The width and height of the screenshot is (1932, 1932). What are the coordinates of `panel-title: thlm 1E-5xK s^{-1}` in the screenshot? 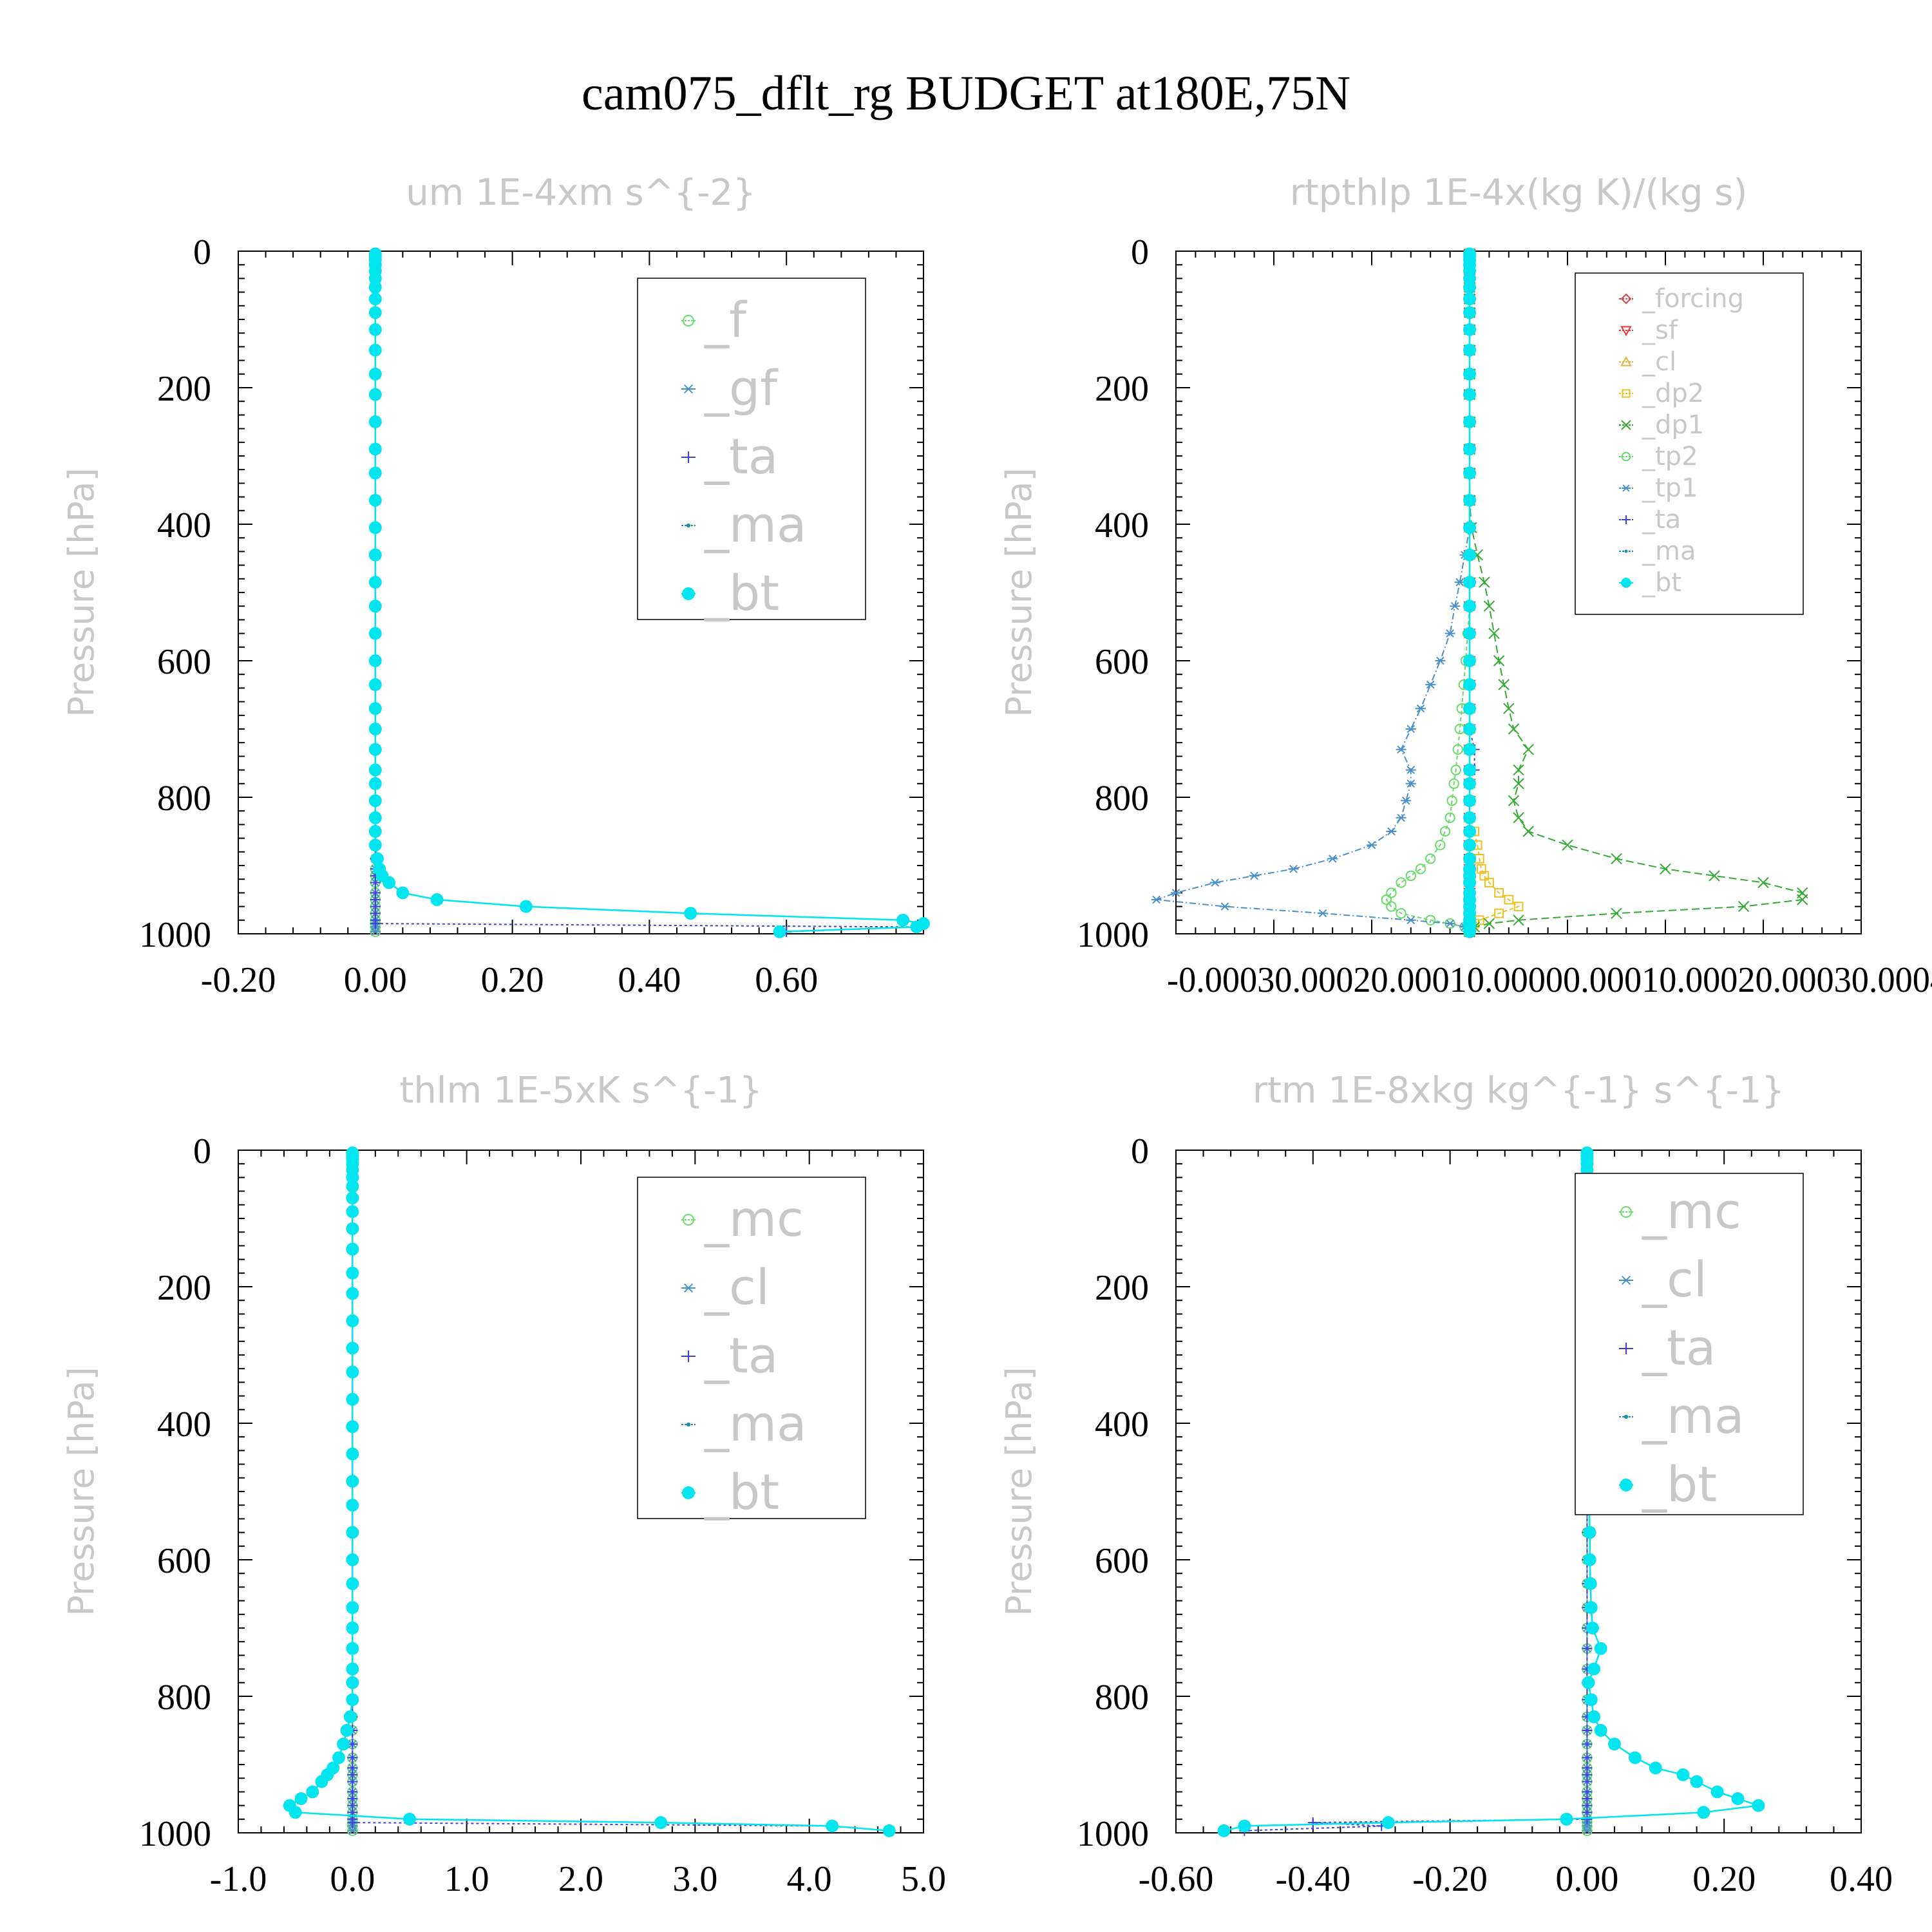 It's located at (580, 1091).